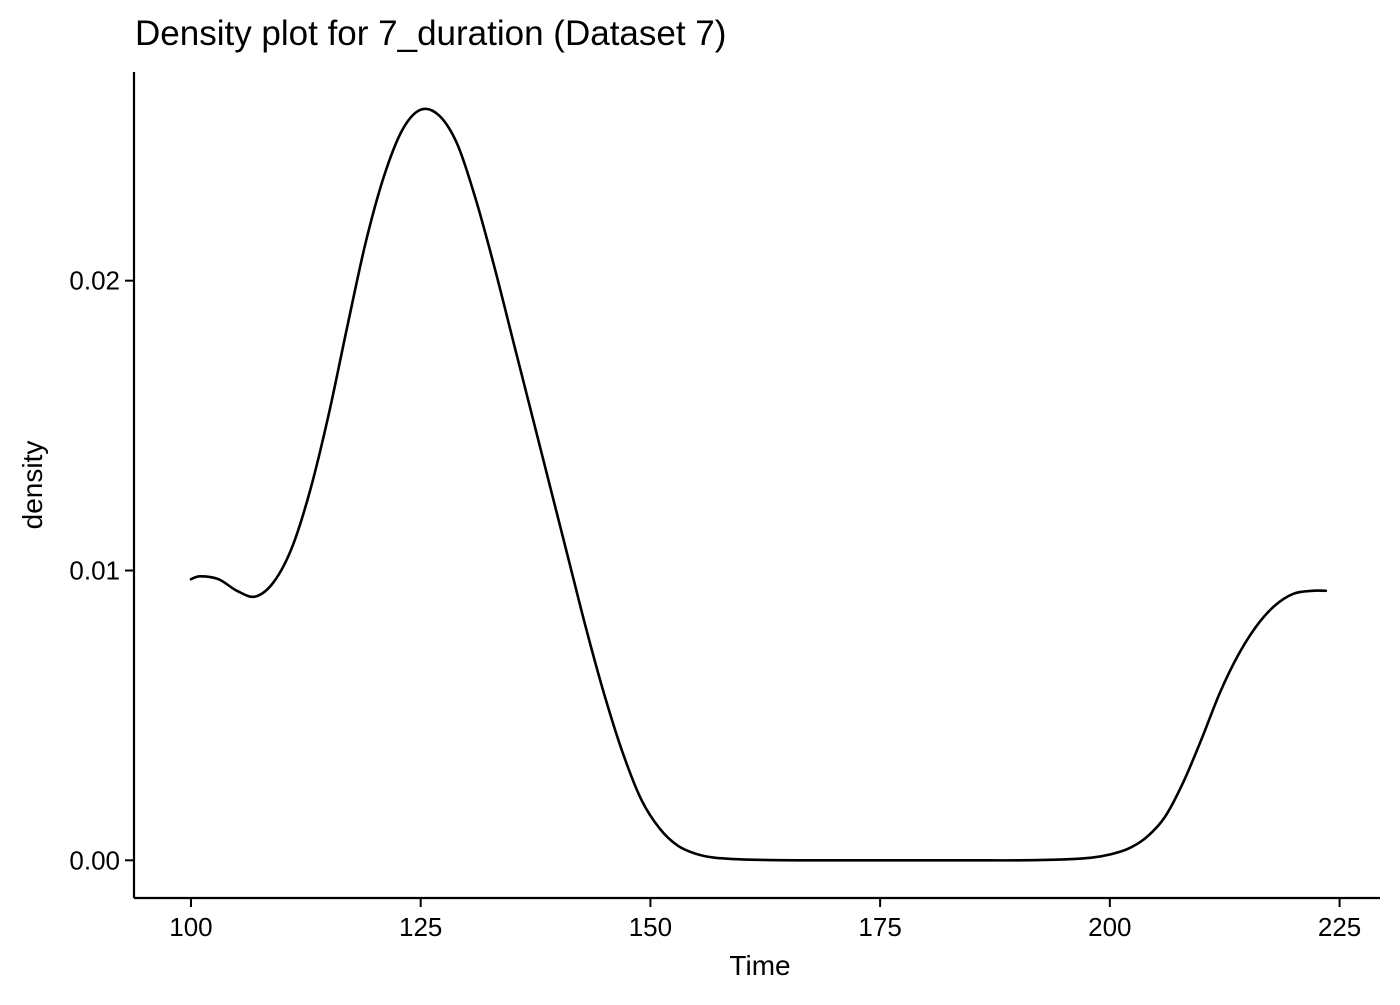  Describe the element at coordinates (32, 485) in the screenshot. I see `y-axis-title: density` at that location.